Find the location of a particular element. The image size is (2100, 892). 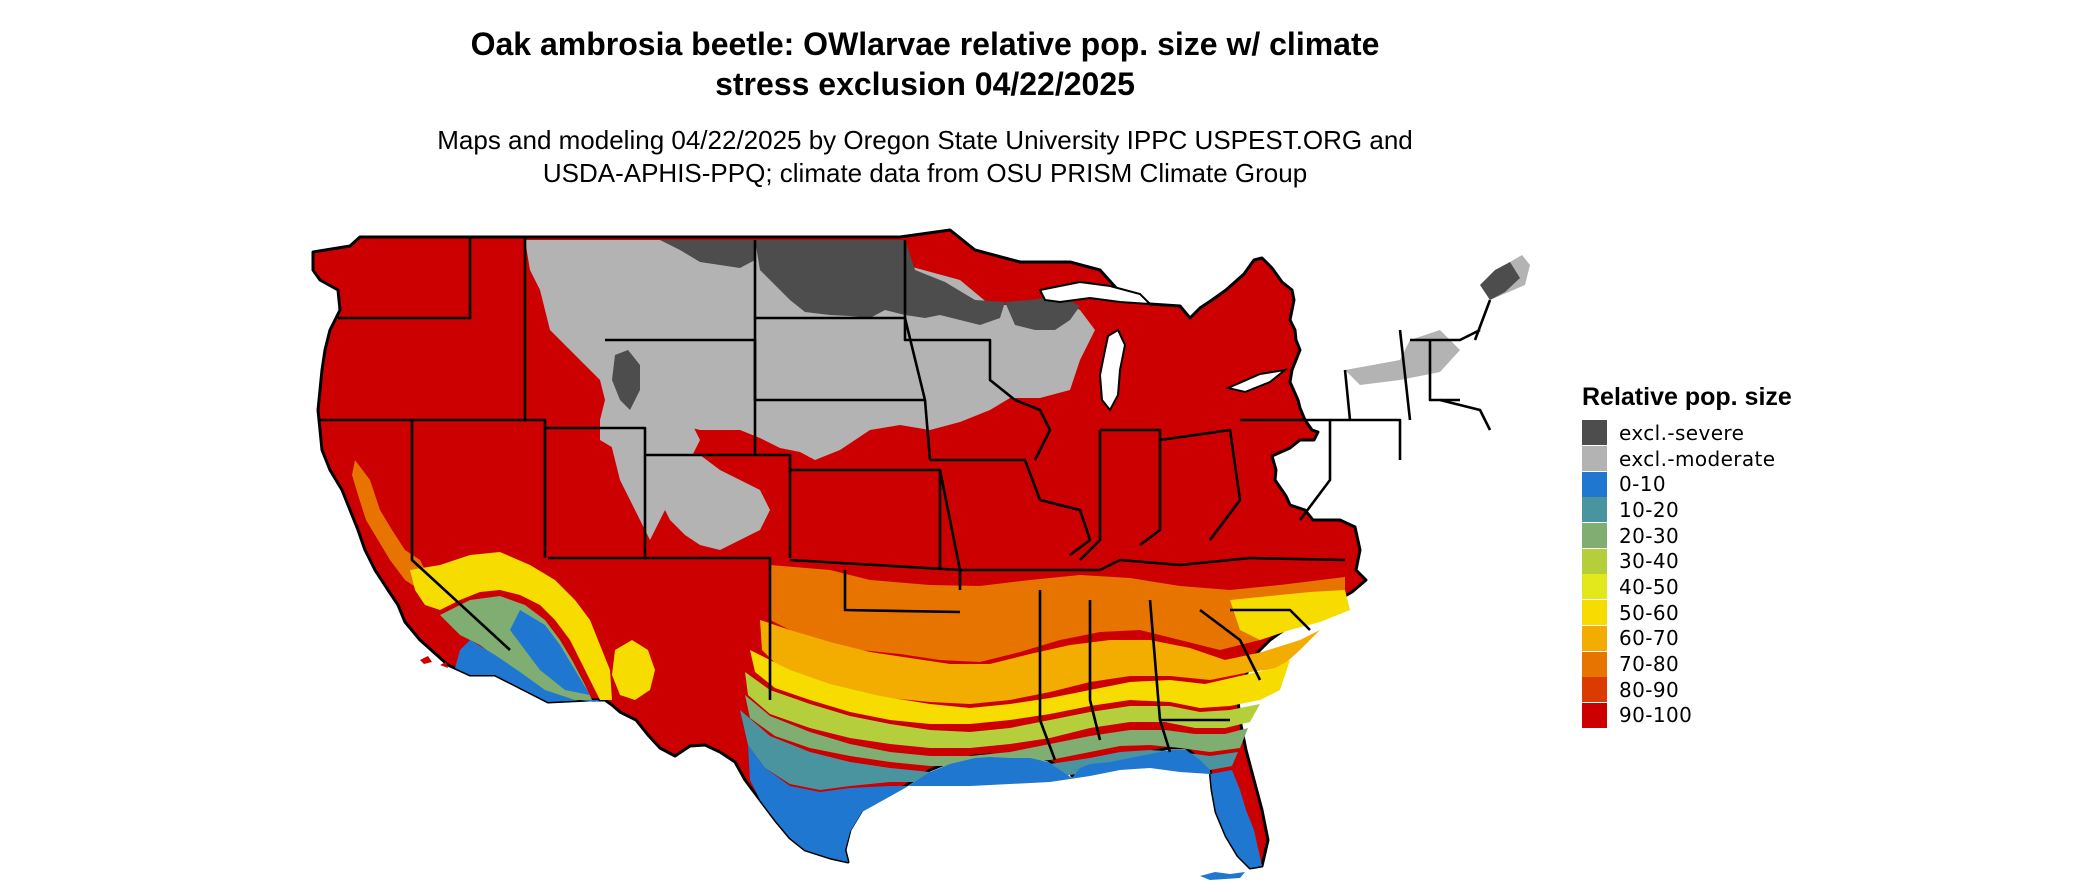

legend-item: excl.-moderate is located at coordinates (1732, 459).